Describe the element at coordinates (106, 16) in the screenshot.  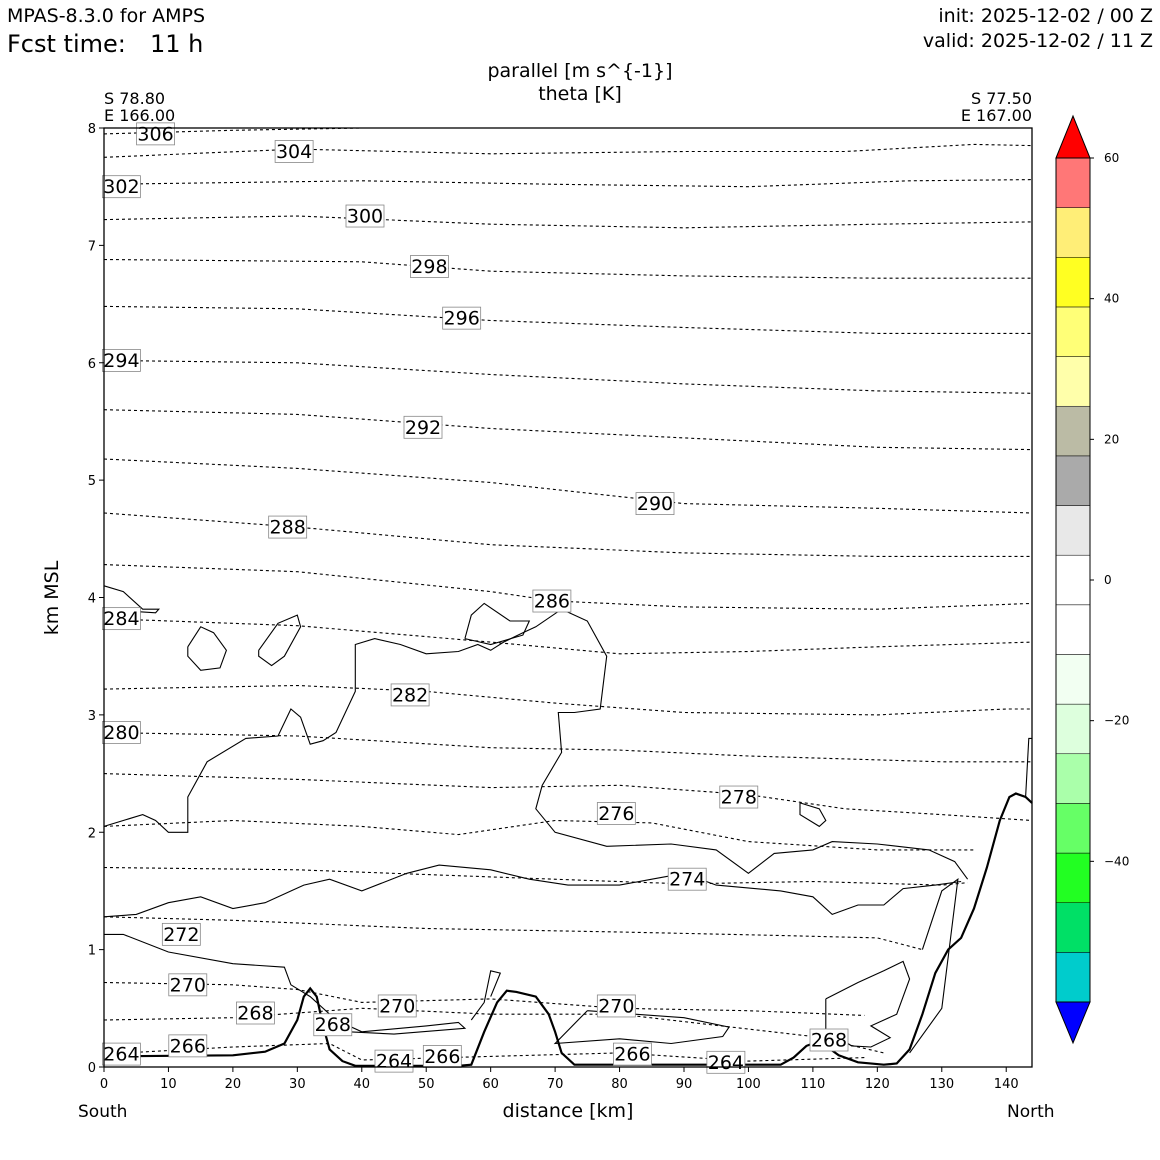
I see `model-title: MPAS-8.3.0 for AMPS` at that location.